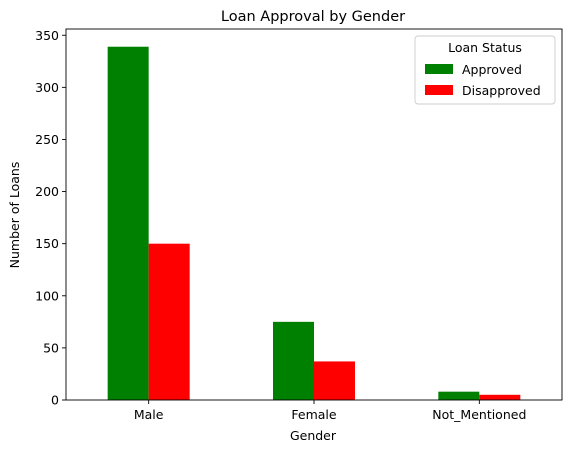  Describe the element at coordinates (149, 414) in the screenshot. I see `x-tick-label: Male` at that location.